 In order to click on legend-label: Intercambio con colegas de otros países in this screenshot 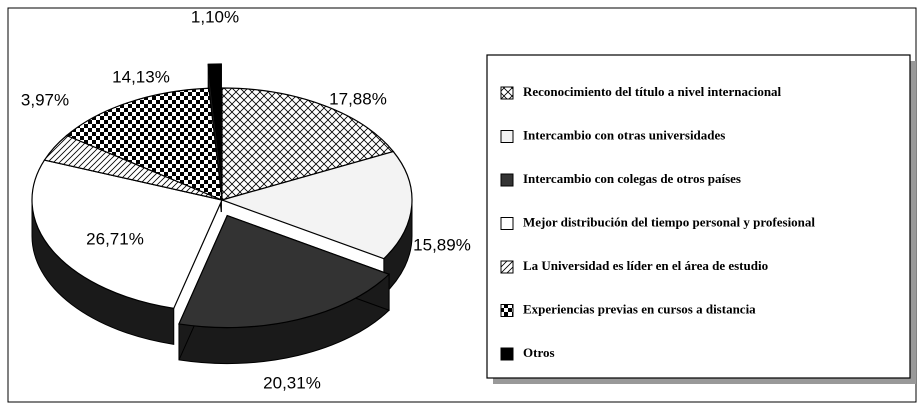, I will do `click(632, 178)`.